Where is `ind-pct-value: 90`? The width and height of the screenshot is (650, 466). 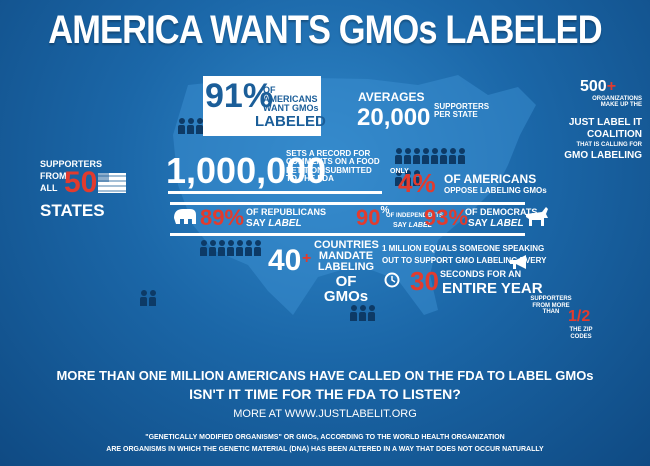
ind-pct-value: 90 is located at coordinates (368, 217).